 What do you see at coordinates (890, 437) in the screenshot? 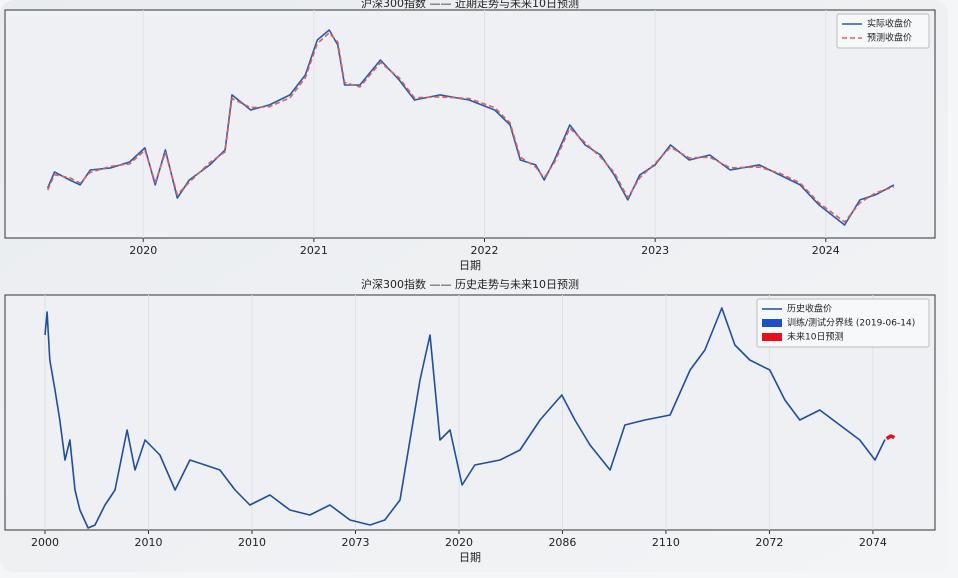
I see `series-line` at bounding box center [890, 437].